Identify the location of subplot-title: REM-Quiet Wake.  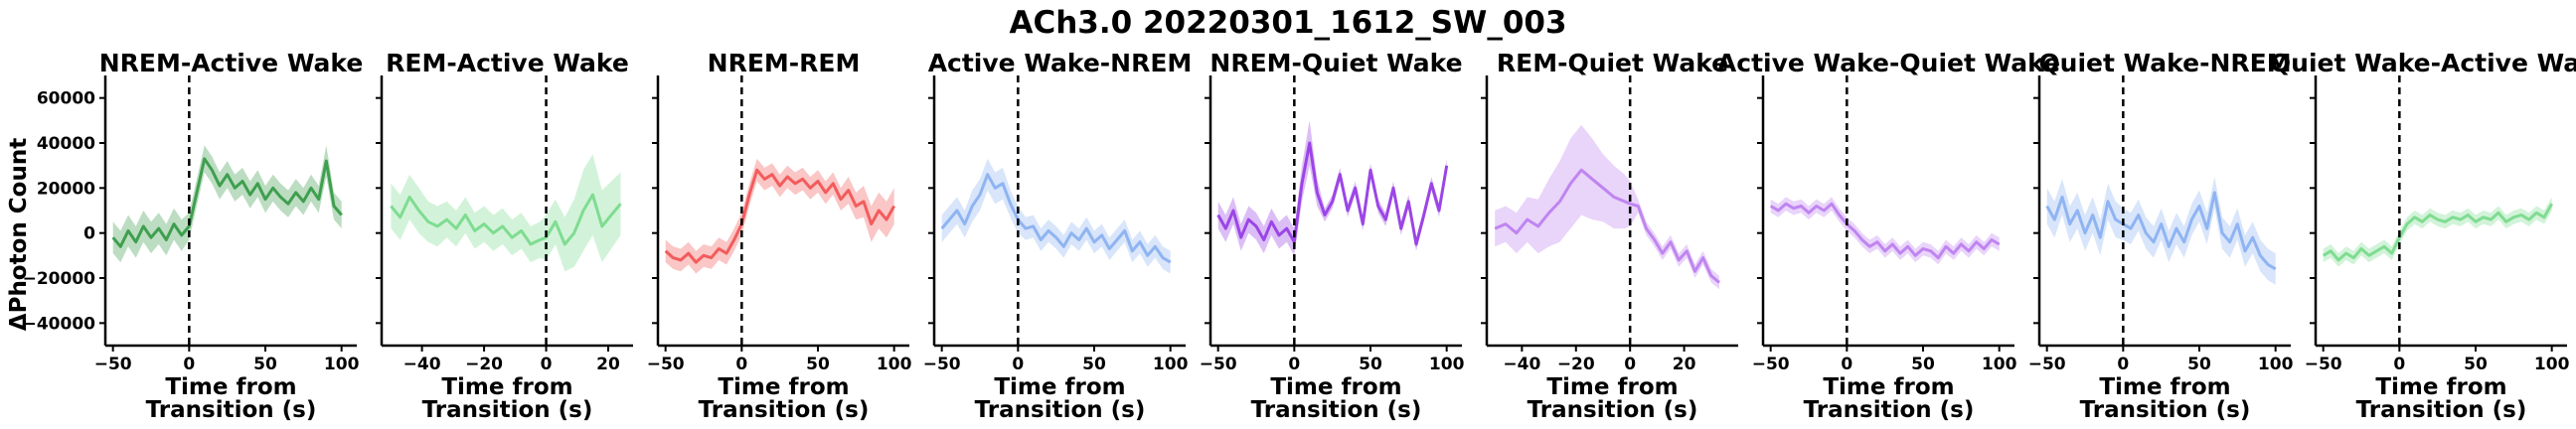
(1612, 63).